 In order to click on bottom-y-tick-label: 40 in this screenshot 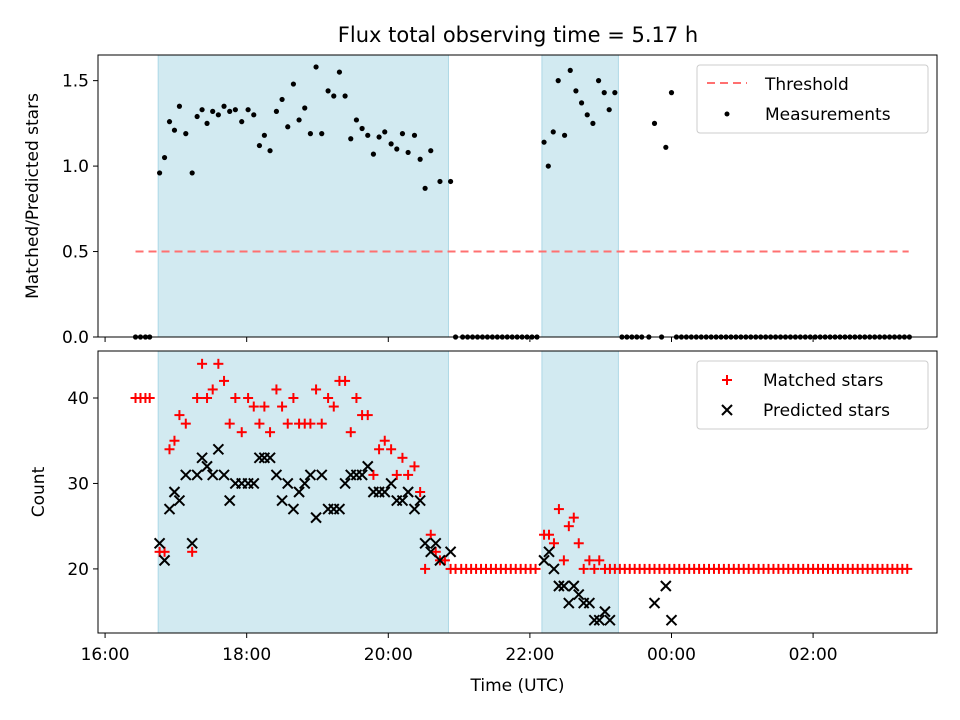, I will do `click(78, 399)`.